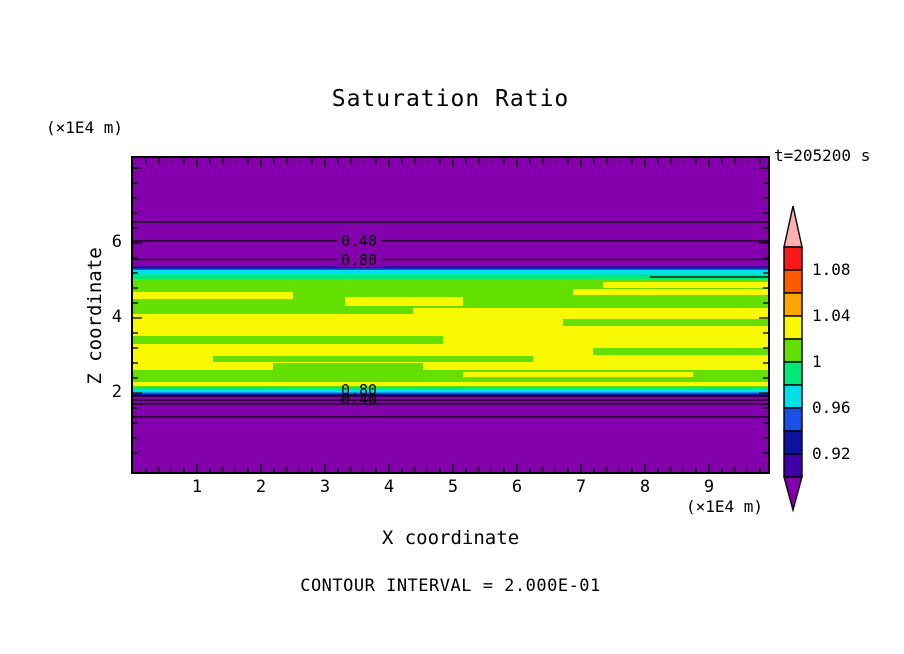 The width and height of the screenshot is (904, 654). I want to click on x-axis-title: X coordinate, so click(450, 538).